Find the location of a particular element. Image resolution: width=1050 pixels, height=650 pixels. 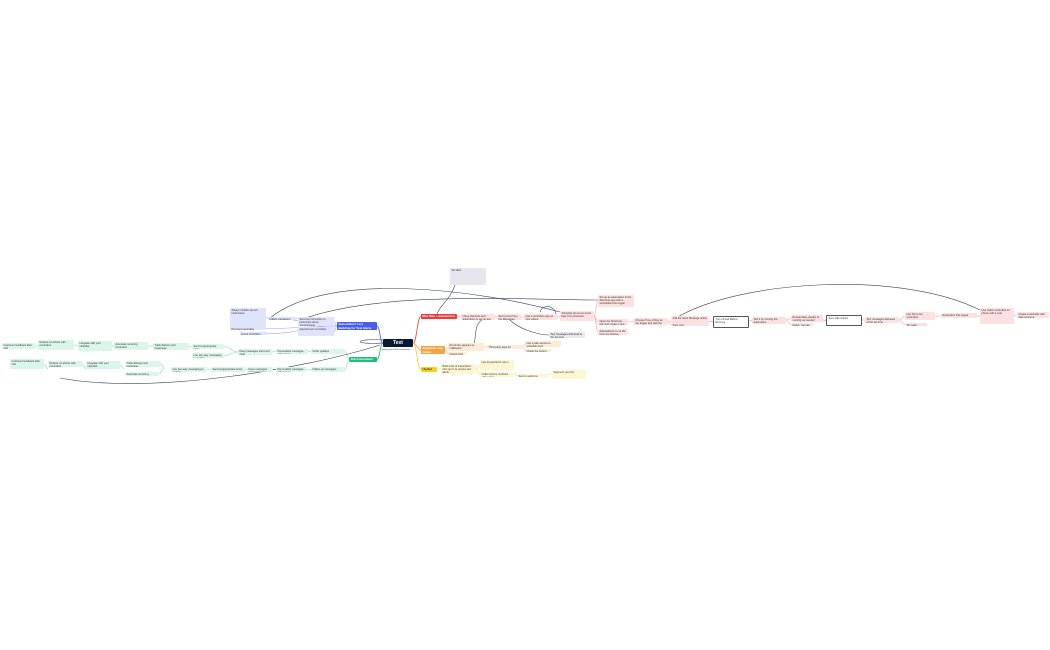

topic-node-blue: Appointment reminders is located at coordinates (316, 331).